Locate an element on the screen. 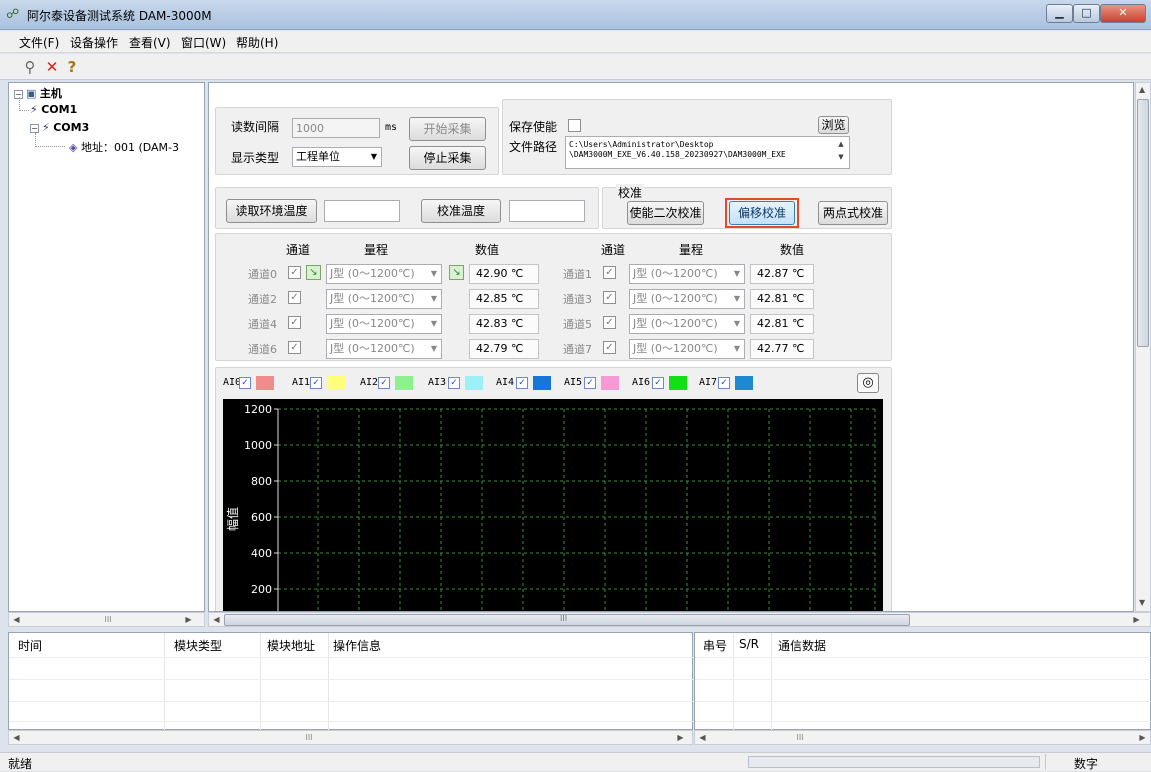 The height and width of the screenshot is (772, 1151). camera-button: ◎ is located at coordinates (868, 383).